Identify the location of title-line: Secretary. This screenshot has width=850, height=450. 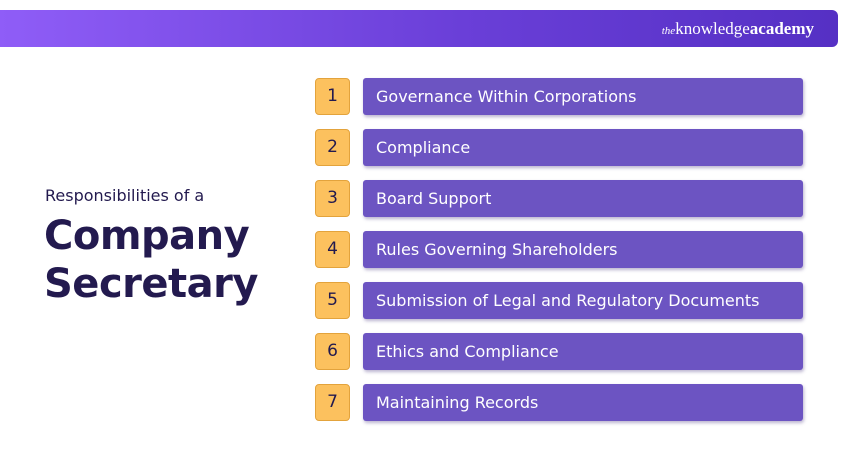
(151, 284).